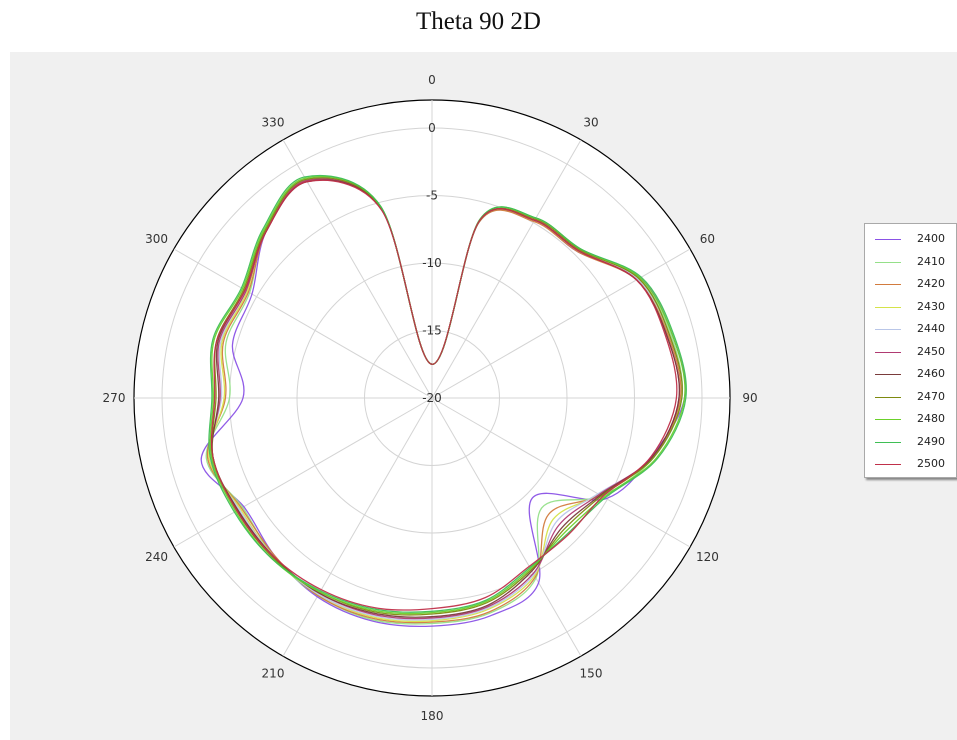 This screenshot has height=740, width=957. I want to click on legend-item: 2420, so click(910, 284).